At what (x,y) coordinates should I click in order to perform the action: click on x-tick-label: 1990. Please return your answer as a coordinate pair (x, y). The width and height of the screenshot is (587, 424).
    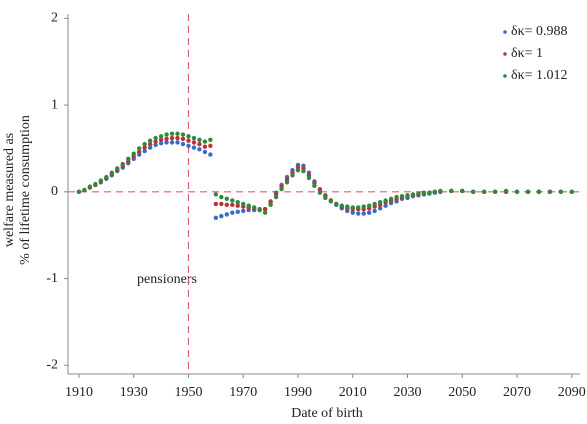
    Looking at the image, I should click on (298, 392).